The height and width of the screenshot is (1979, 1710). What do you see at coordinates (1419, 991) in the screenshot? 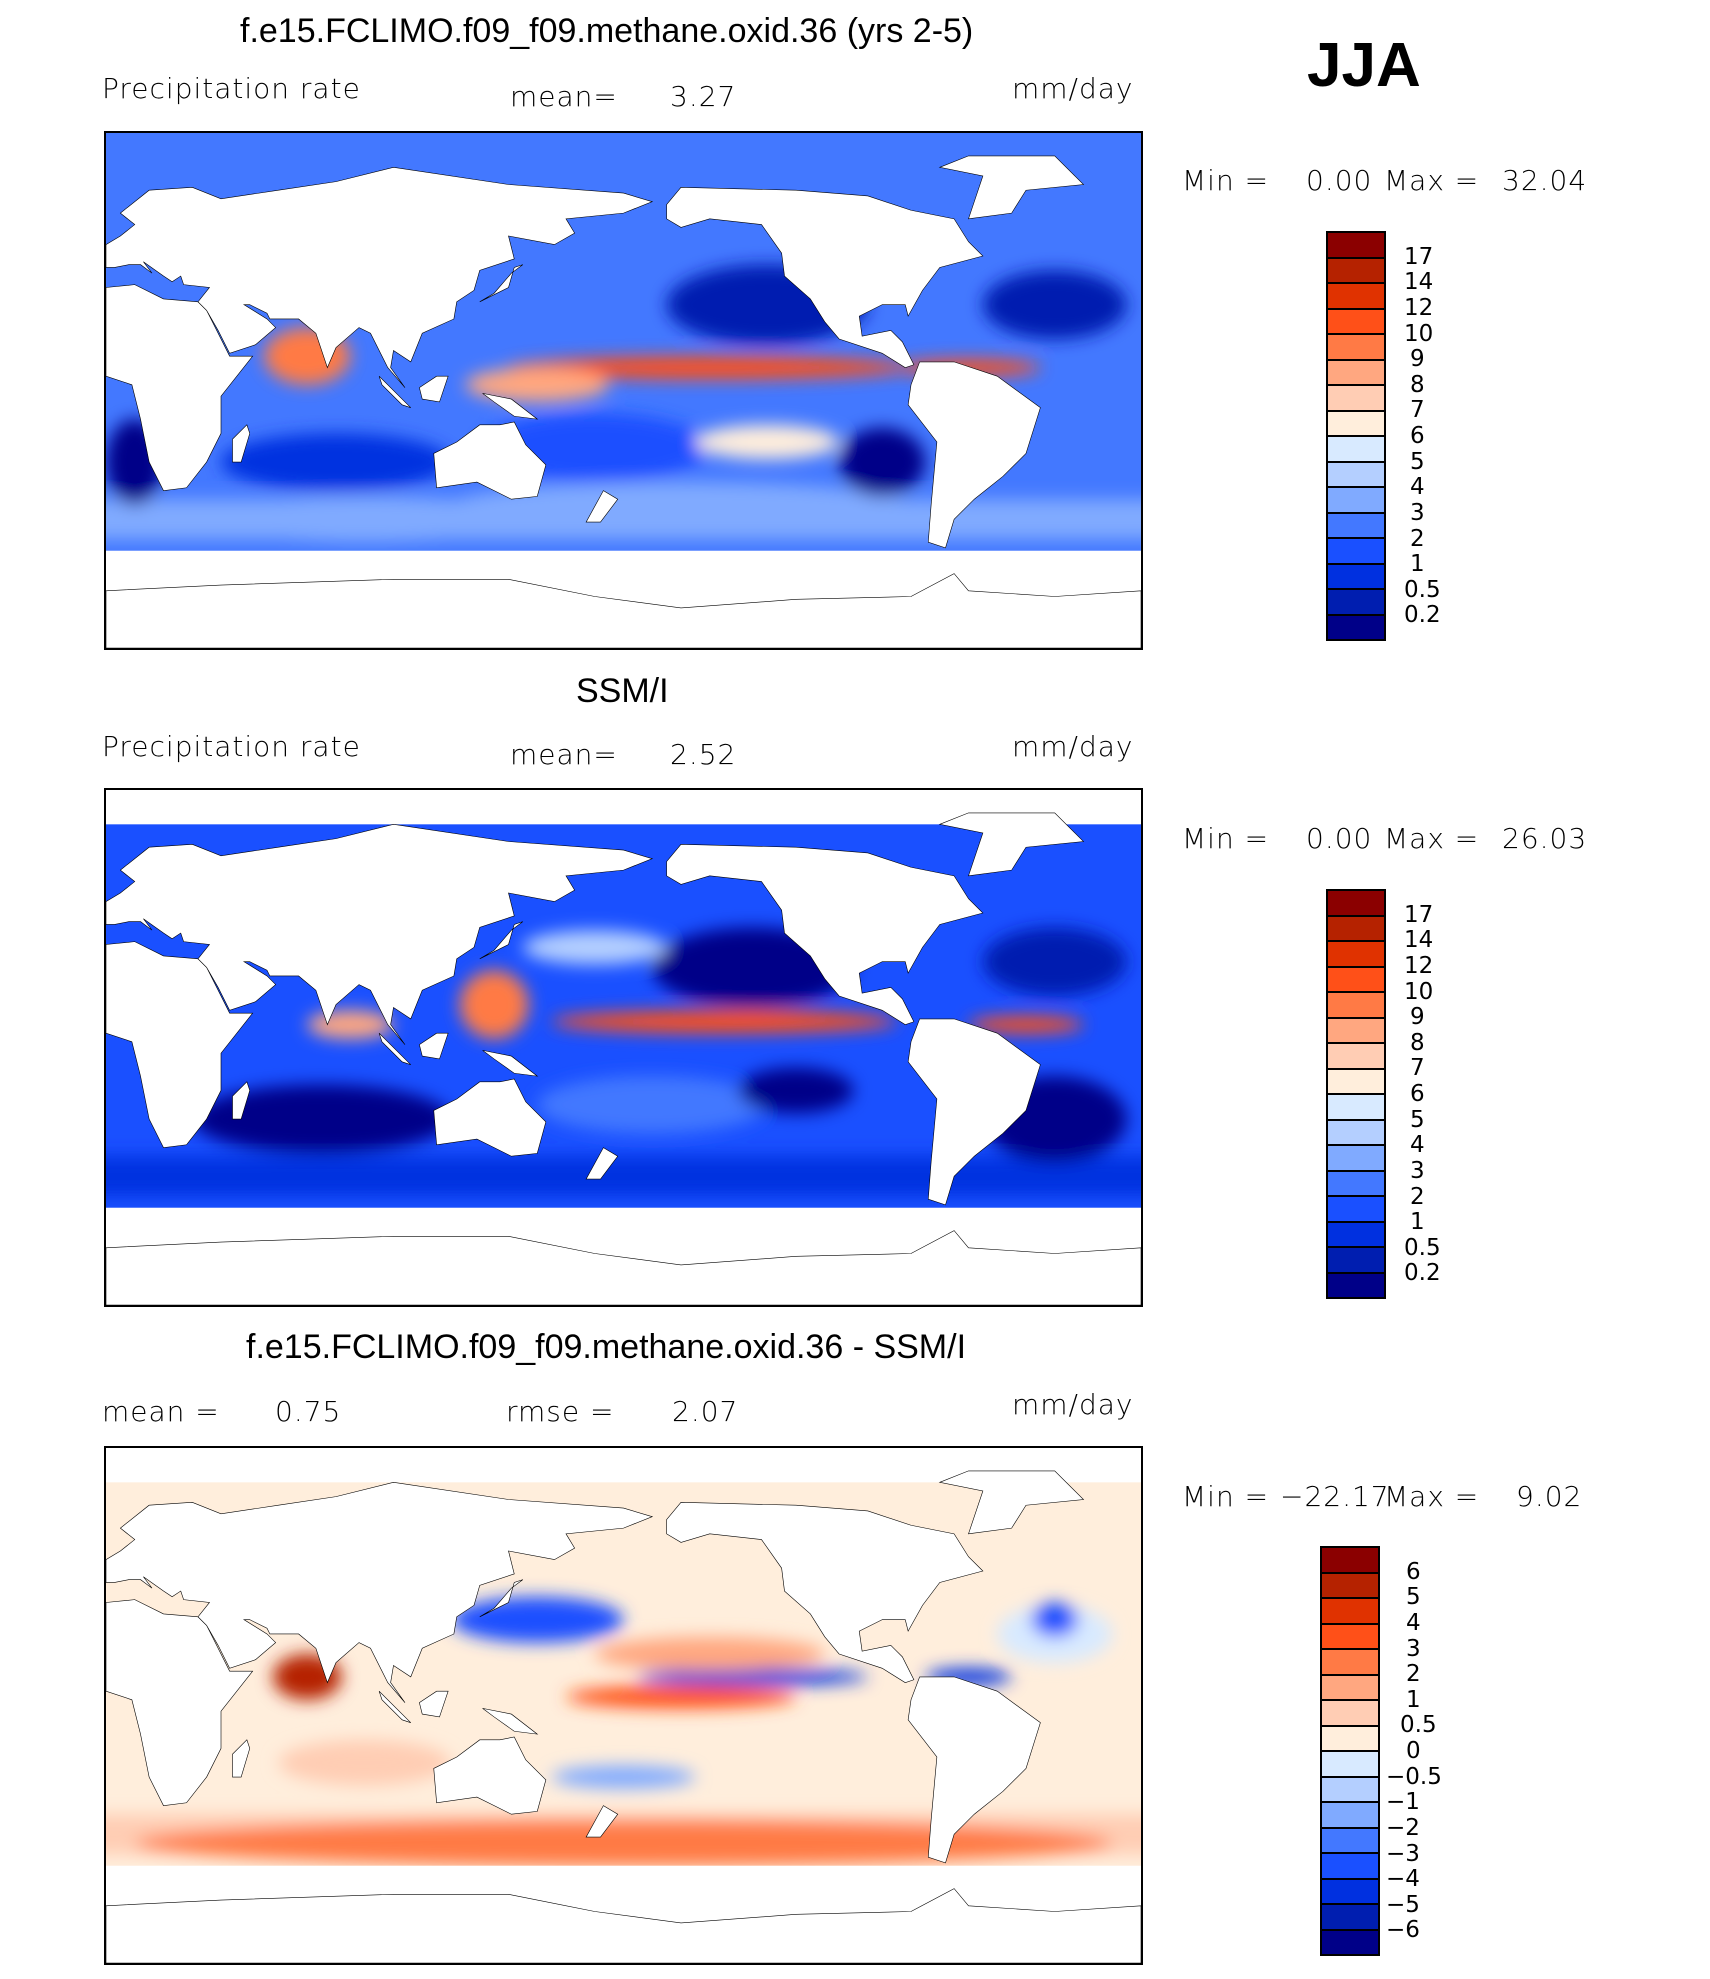
I see `colorbar-tick-label: 10` at bounding box center [1419, 991].